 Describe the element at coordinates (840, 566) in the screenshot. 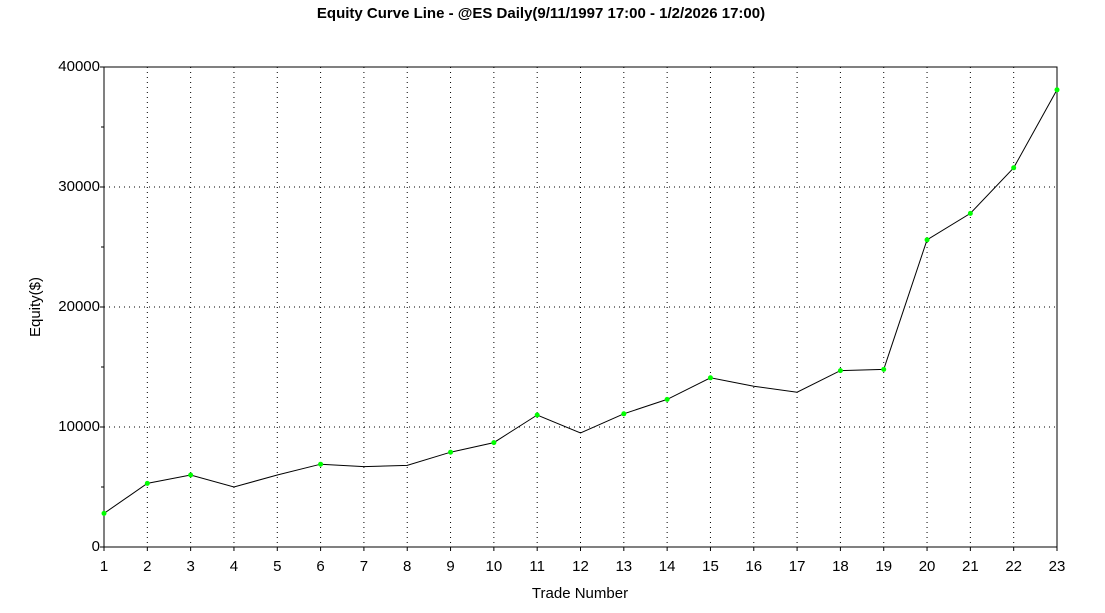

I see `x-tick-label: 18` at that location.